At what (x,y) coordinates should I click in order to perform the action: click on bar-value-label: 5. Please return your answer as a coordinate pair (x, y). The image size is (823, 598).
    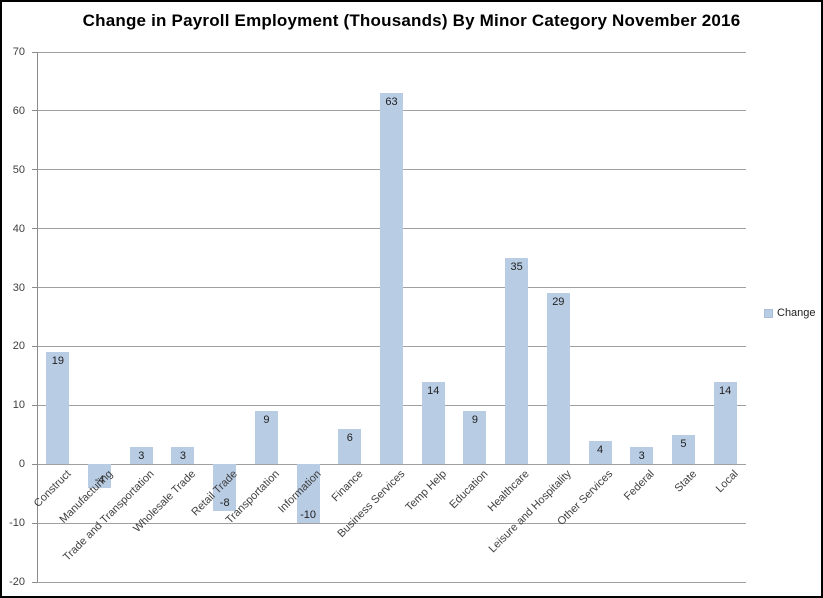
    Looking at the image, I should click on (683, 443).